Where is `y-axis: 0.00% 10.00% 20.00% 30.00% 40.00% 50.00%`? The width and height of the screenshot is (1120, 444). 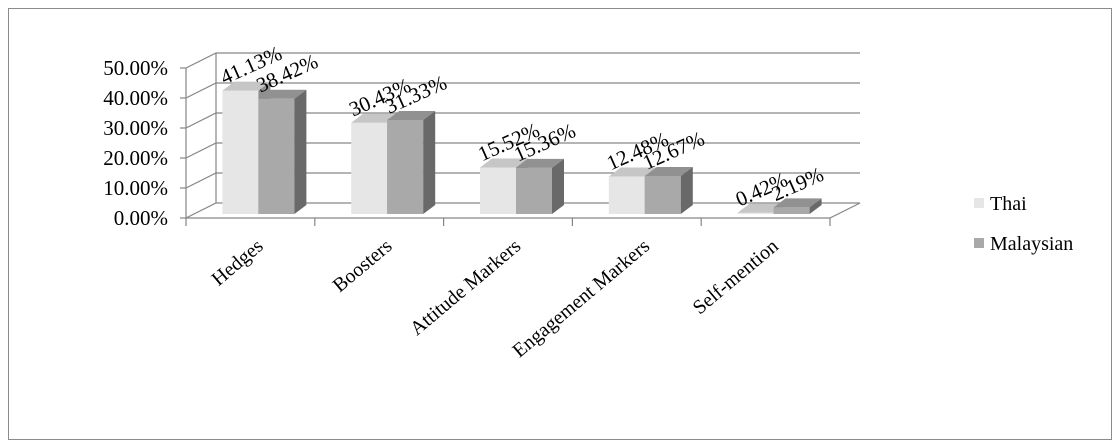
y-axis: 0.00% 10.00% 20.00% 30.00% 40.00% 50.00% is located at coordinates (145, 143).